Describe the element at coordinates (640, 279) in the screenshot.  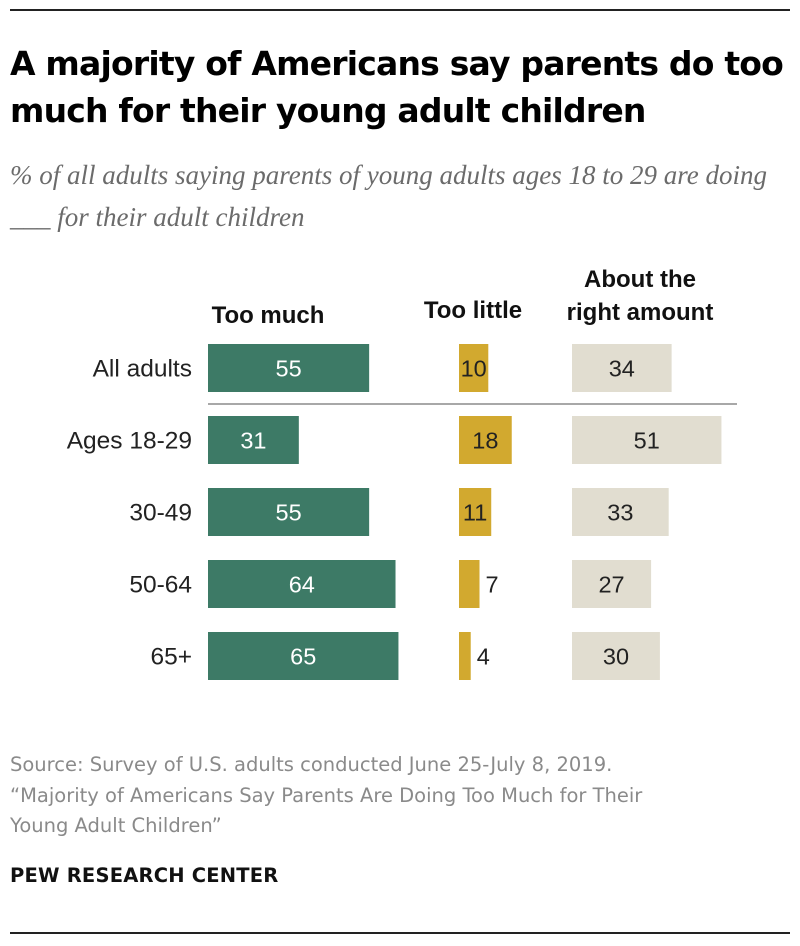
I see `header-about-the-right-amount-line-1: About the` at that location.